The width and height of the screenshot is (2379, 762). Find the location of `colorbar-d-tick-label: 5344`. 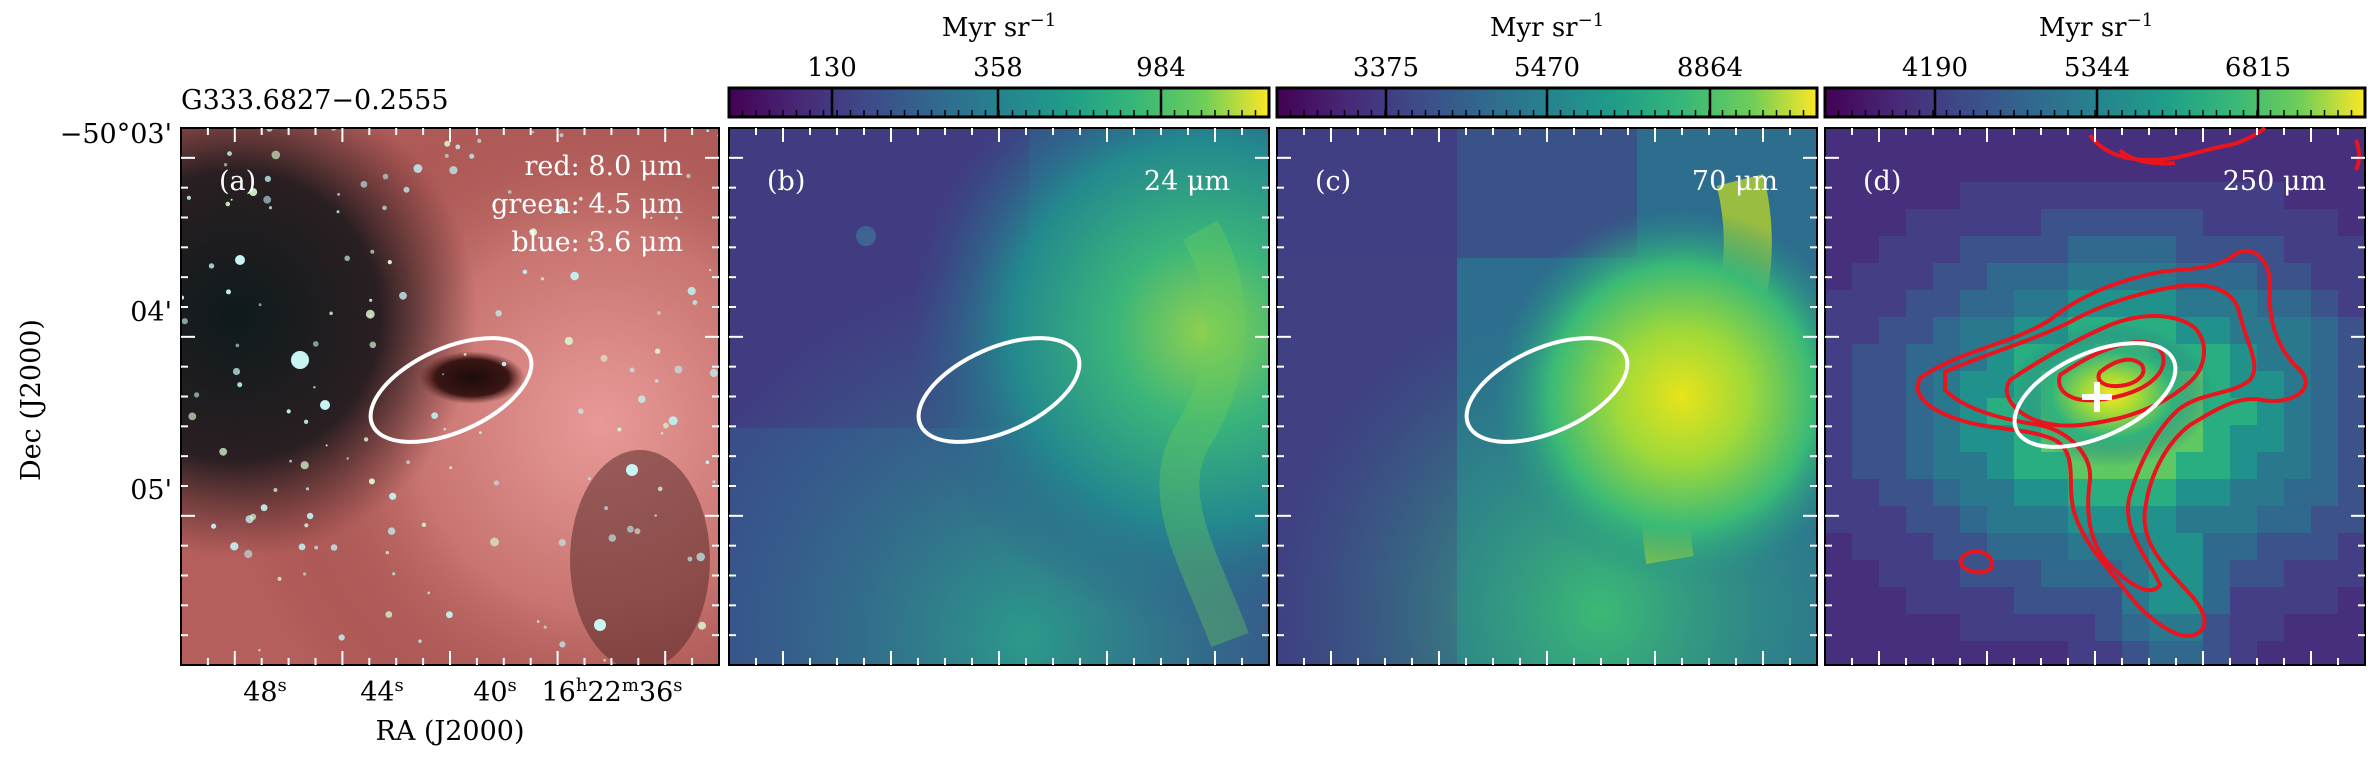

colorbar-d-tick-label: 5344 is located at coordinates (2097, 68).